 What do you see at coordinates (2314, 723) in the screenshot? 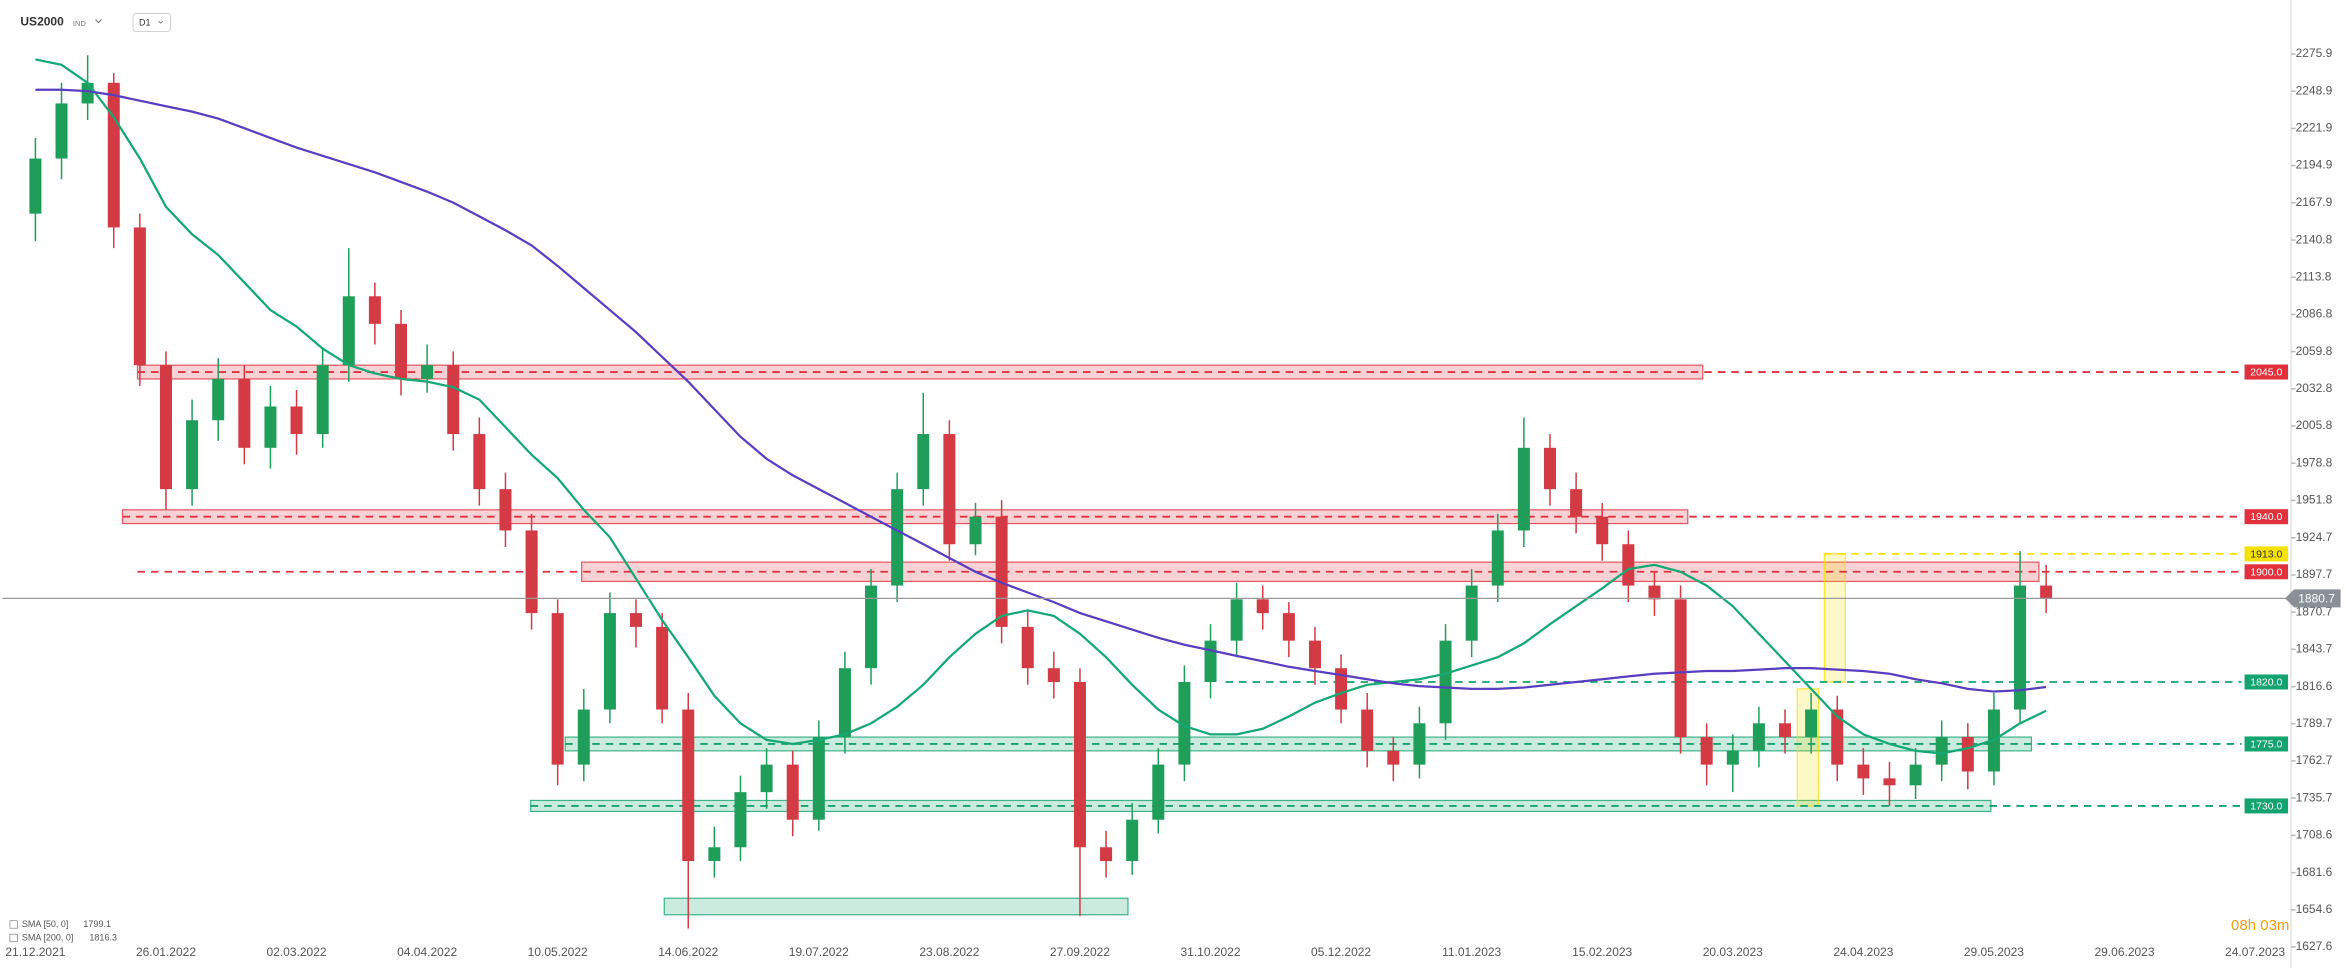
I see `y-tick-label: 1789.7` at bounding box center [2314, 723].